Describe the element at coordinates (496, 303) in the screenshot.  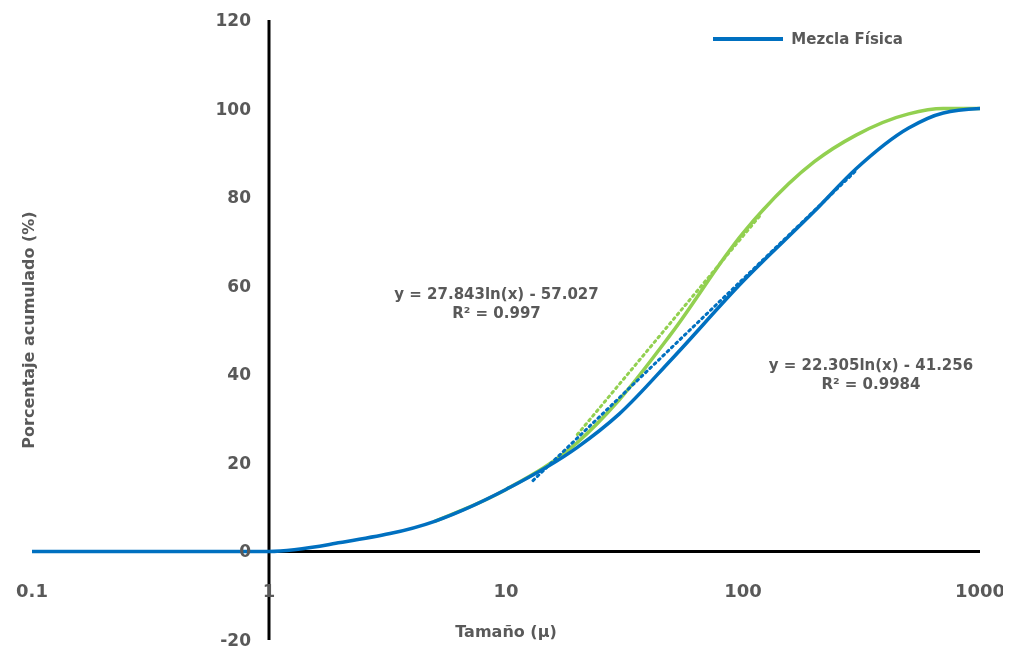
I see `annotation: y = 27.843ln(x) - 57.027 R² = 0.997` at that location.